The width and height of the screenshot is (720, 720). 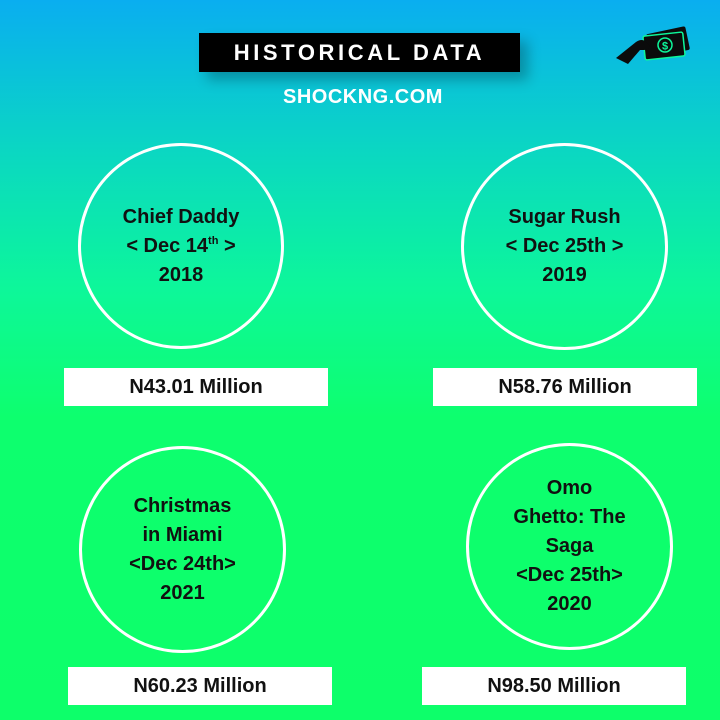 What do you see at coordinates (565, 387) in the screenshot?
I see `box-office-amount: N58.76 Million` at bounding box center [565, 387].